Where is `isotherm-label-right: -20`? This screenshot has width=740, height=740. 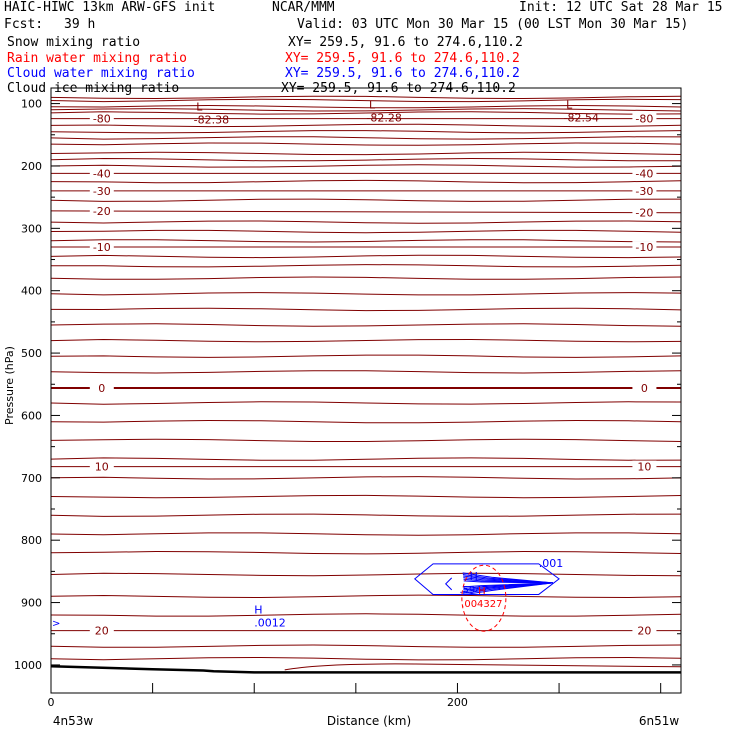
isotherm-label-right: -20 is located at coordinates (644, 213).